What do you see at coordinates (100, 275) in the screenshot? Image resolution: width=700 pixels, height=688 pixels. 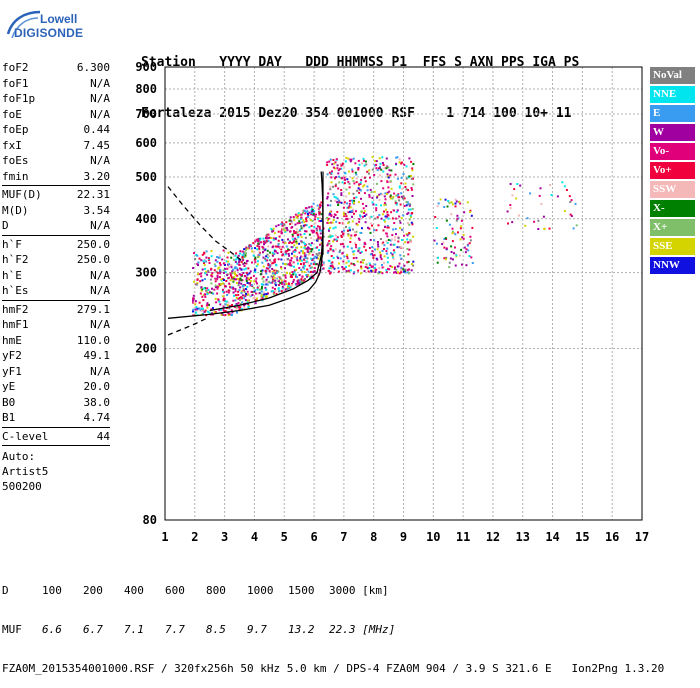 I see `parameter-value: N/A` at bounding box center [100, 275].